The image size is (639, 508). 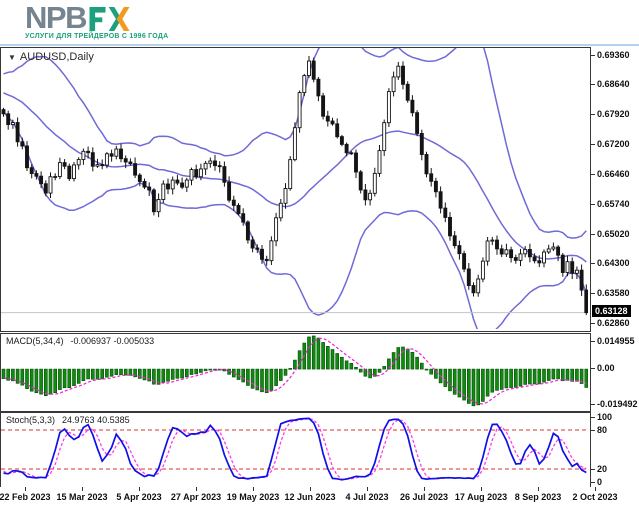 I want to click on x-axis-label: 12 Jun 2023, so click(x=310, y=497).